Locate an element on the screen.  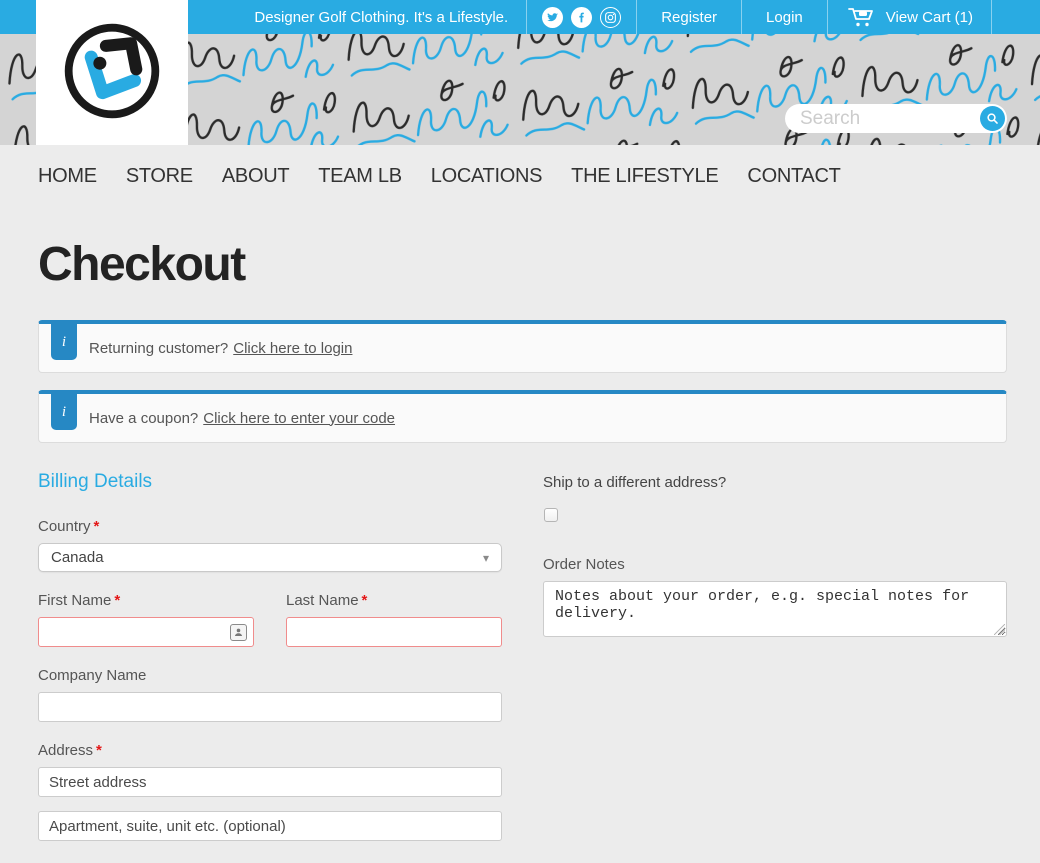
view-cart-link: View Cart (1) is located at coordinates (909, 17).